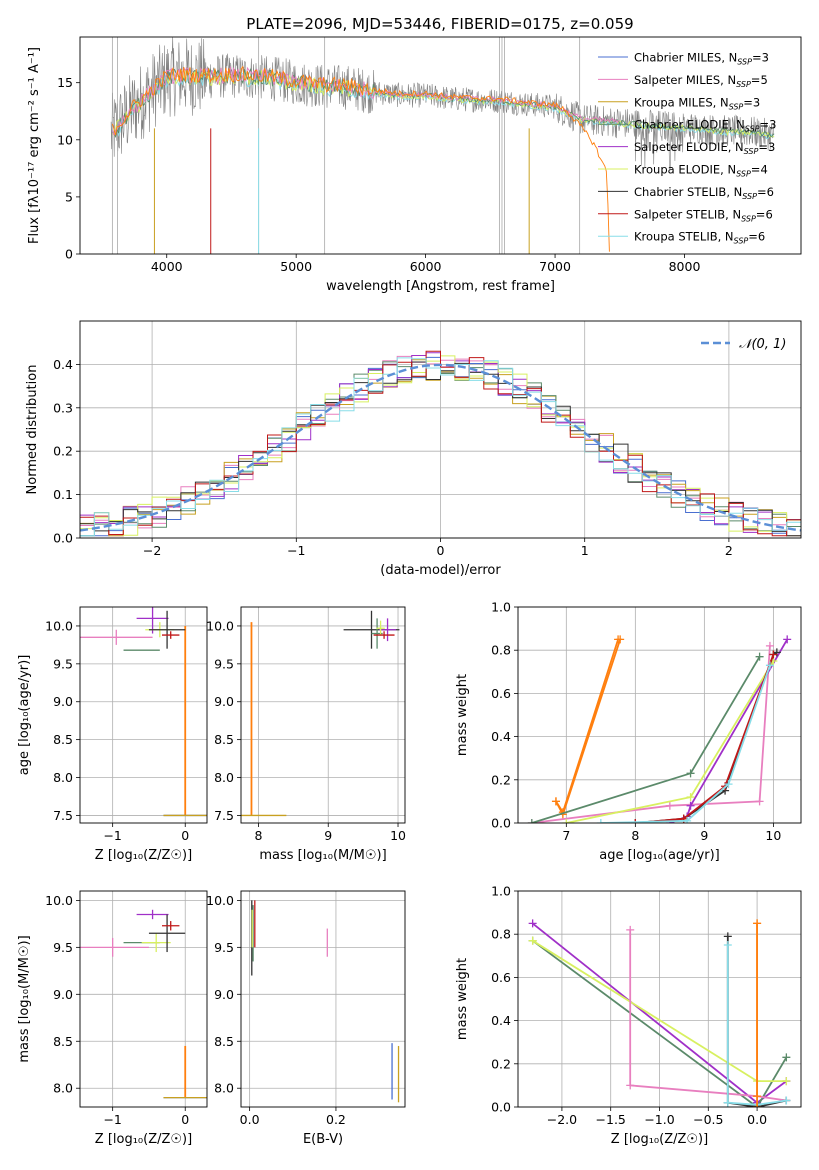 The image size is (819, 1170). What do you see at coordinates (677, 58) in the screenshot?
I see `legend-model-name: Chabrier MILES` at bounding box center [677, 58].